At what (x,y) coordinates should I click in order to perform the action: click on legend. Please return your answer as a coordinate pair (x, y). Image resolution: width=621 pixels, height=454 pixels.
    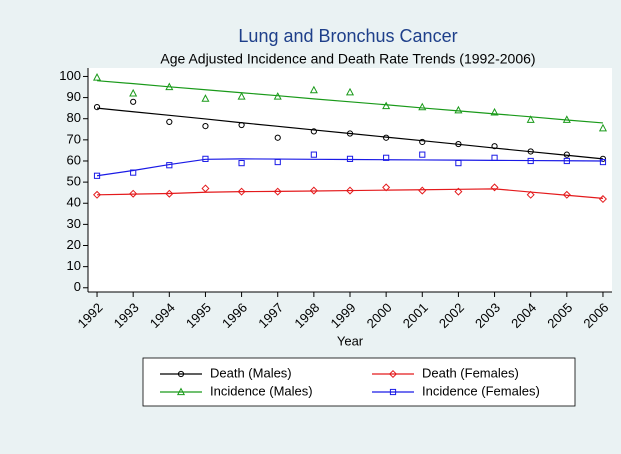
    Looking at the image, I should click on (359, 382).